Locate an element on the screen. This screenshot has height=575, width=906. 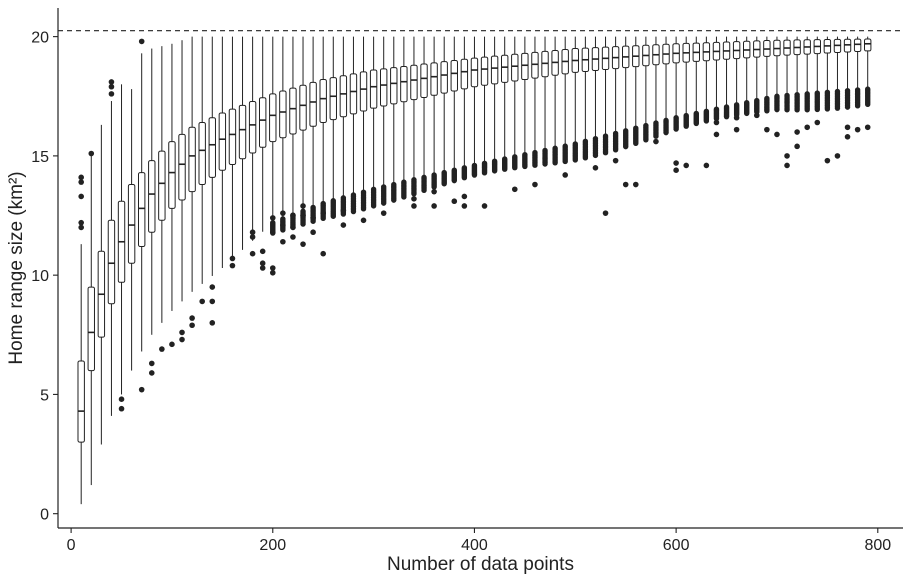
y-axis-ticks: 0 5 10 15 20 is located at coordinates (44, 277).